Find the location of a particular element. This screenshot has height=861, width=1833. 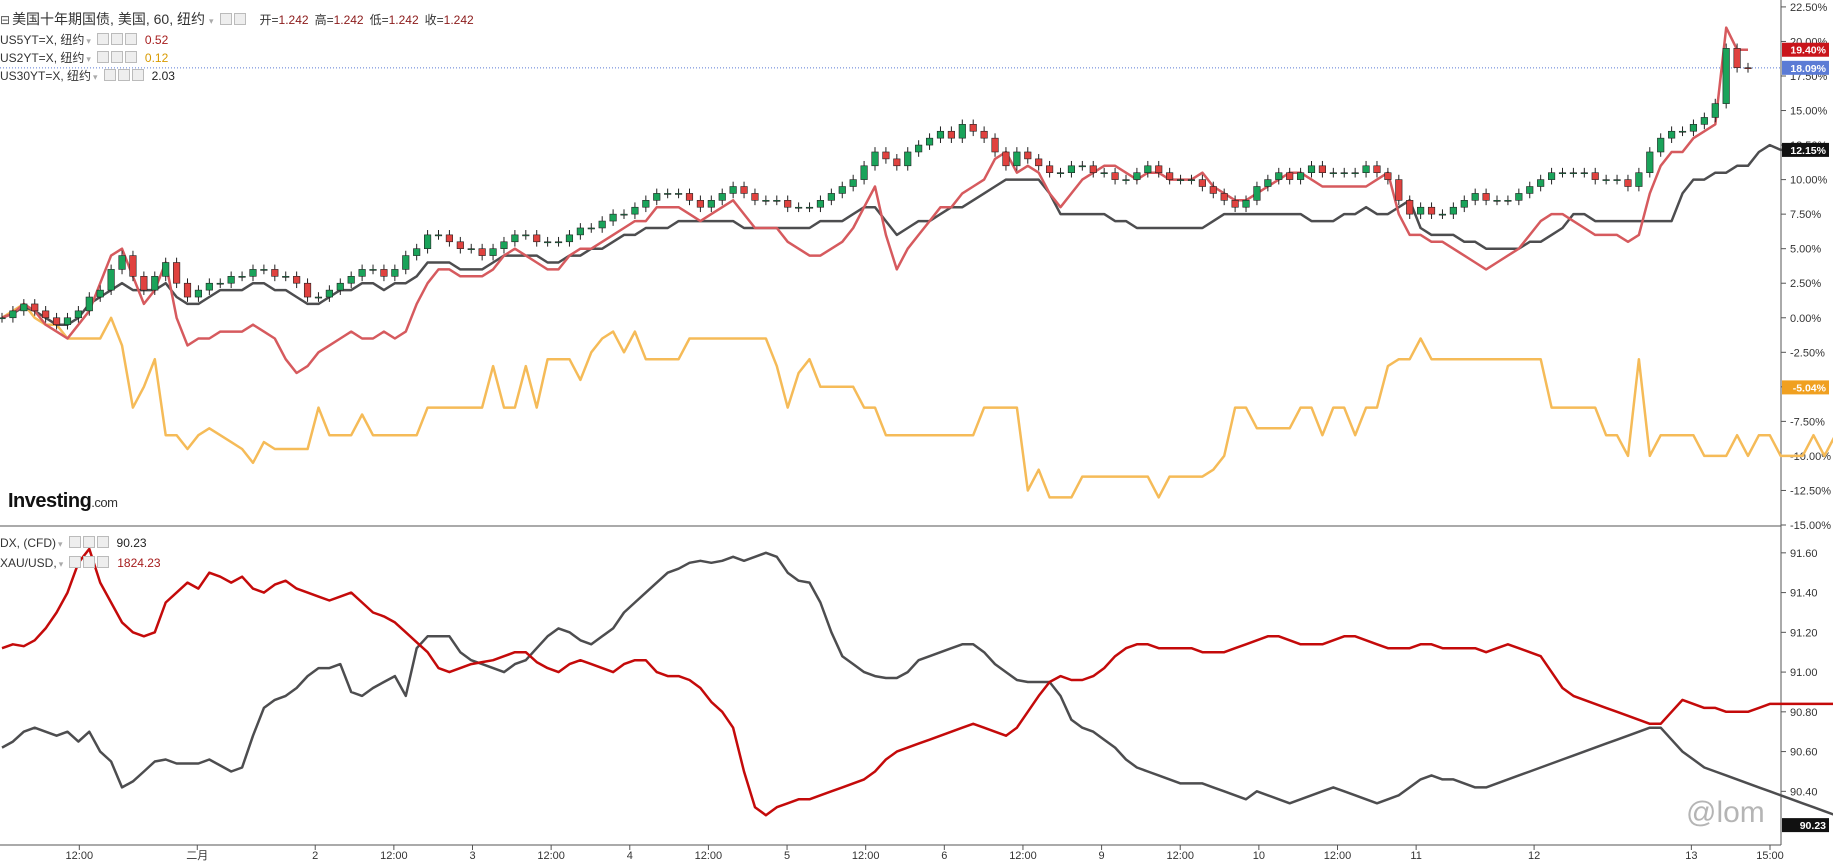

legend-xau-name: XAU/USD, is located at coordinates (28, 563).